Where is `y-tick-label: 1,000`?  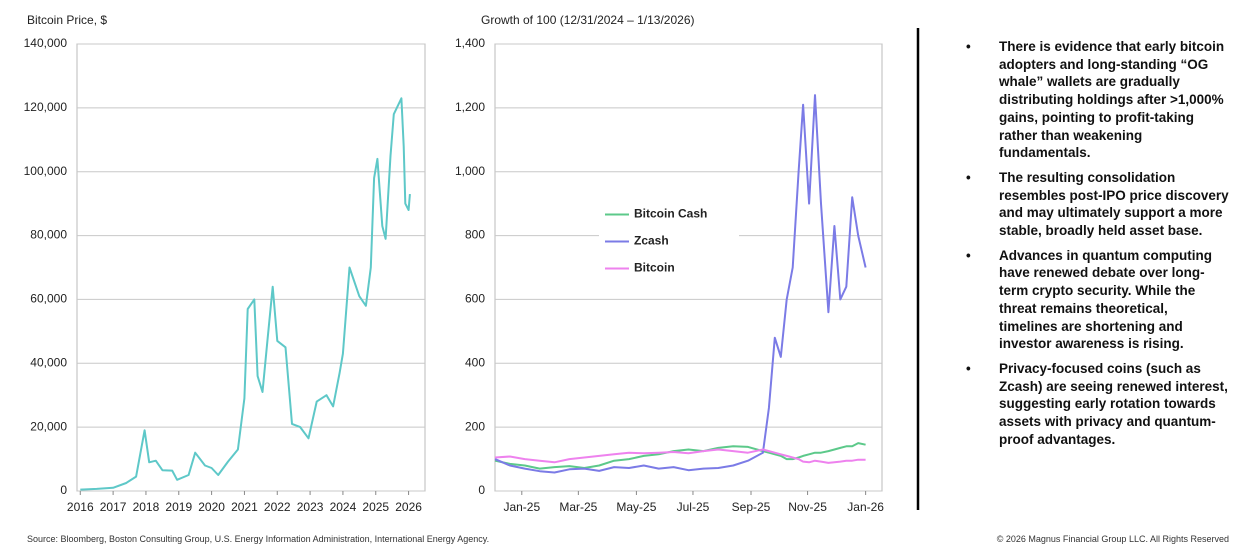
y-tick-label: 1,000 is located at coordinates (470, 171).